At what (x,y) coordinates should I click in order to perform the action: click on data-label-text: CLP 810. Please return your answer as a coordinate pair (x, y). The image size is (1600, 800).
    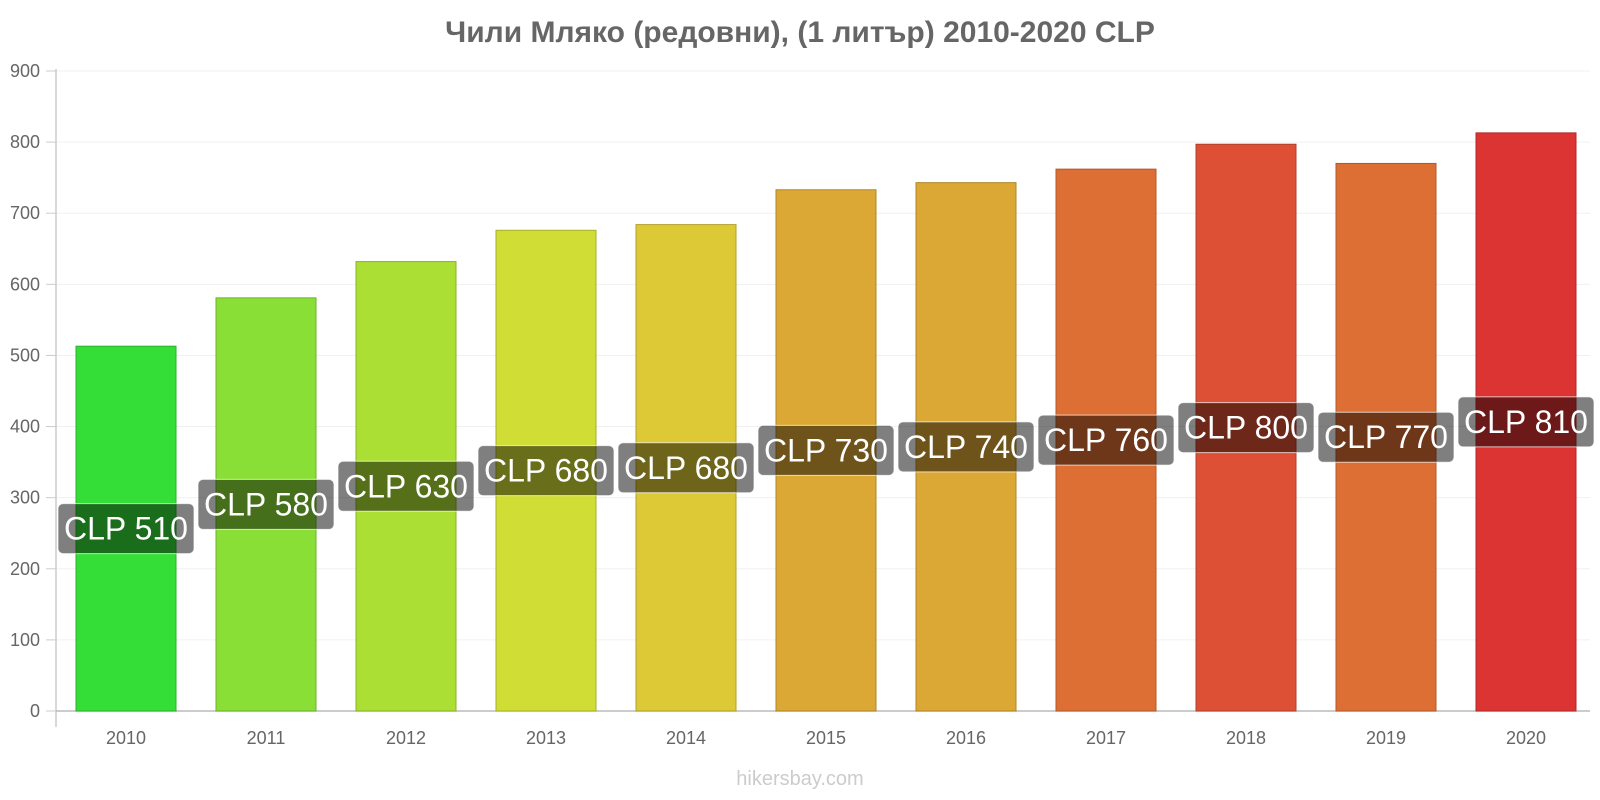
    Looking at the image, I should click on (1526, 422).